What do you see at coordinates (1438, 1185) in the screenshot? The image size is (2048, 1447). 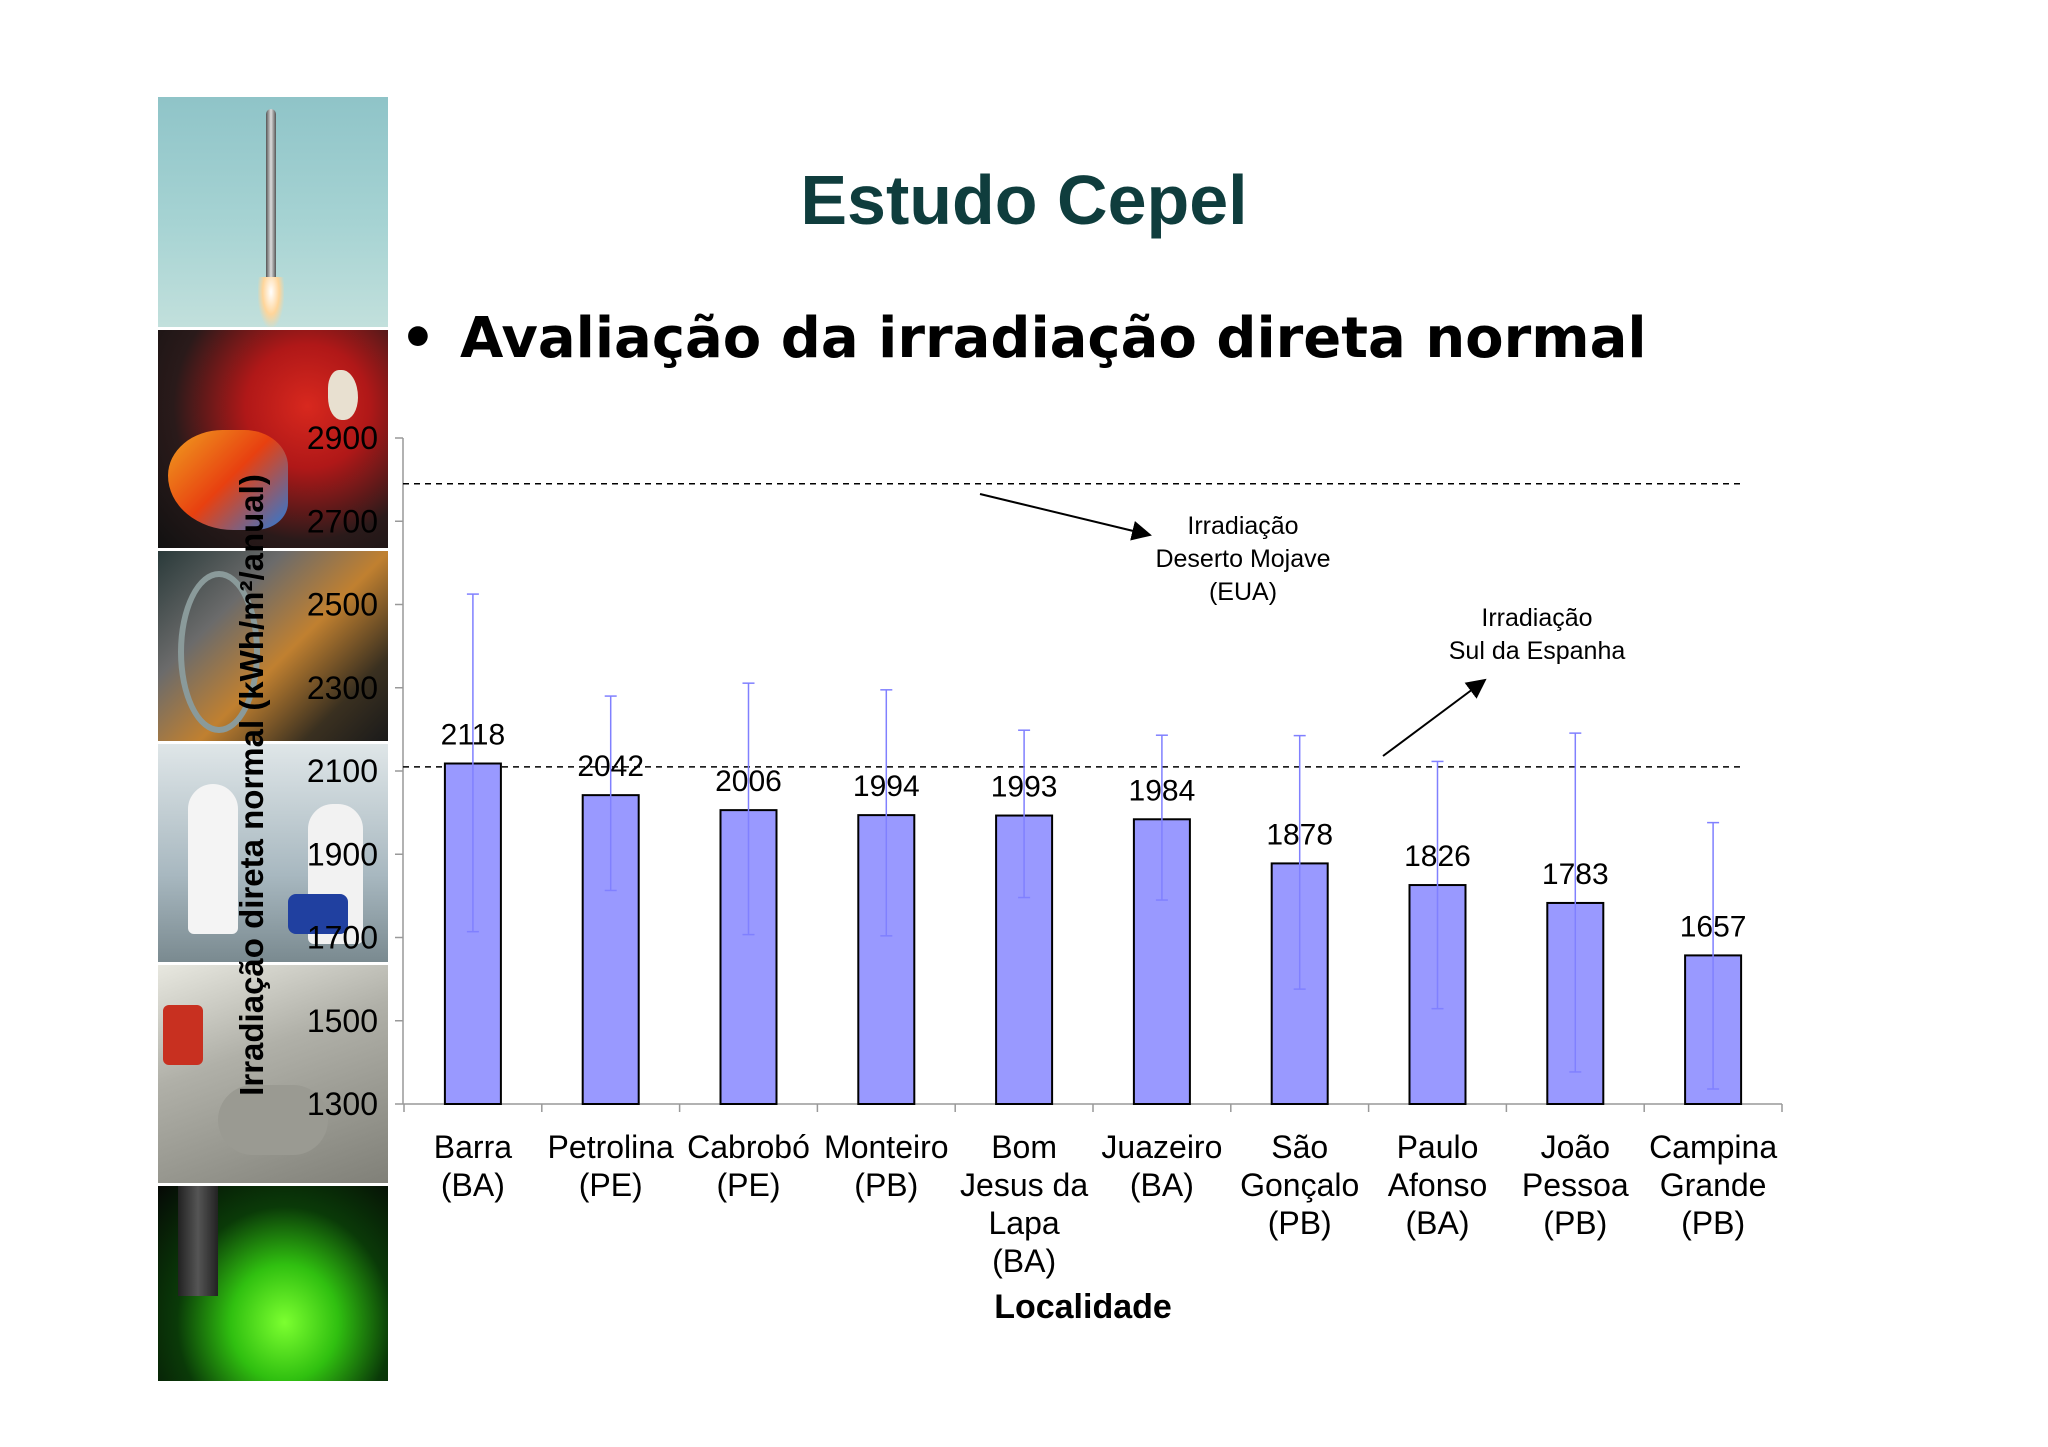 I see `x-category-label: Afonso` at bounding box center [1438, 1185].